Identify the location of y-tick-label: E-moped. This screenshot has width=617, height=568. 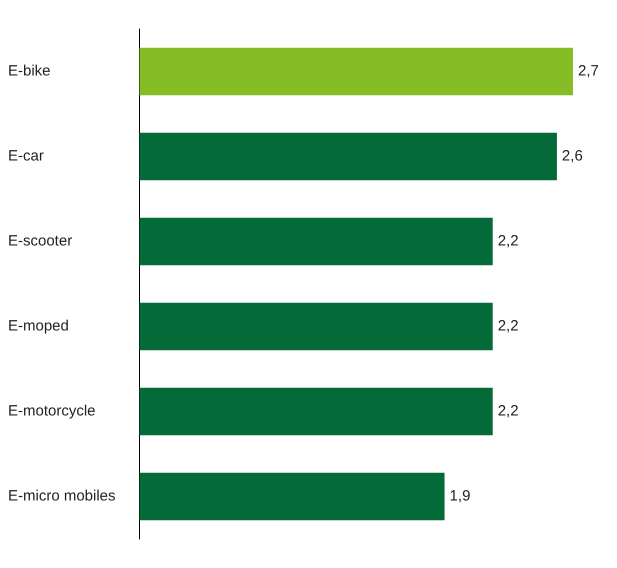
(38, 326).